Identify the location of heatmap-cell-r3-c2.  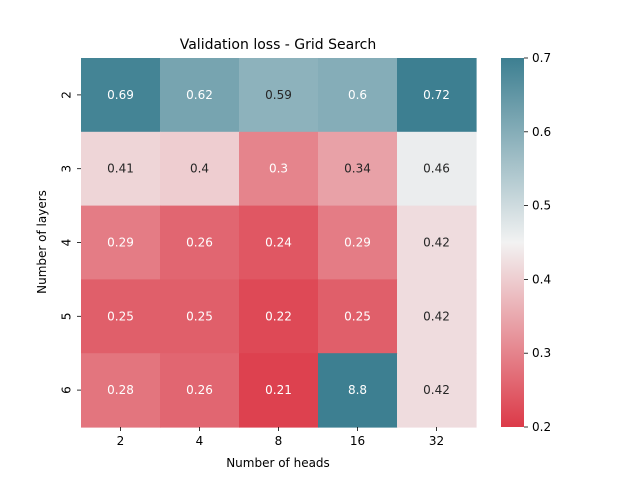
(279, 316).